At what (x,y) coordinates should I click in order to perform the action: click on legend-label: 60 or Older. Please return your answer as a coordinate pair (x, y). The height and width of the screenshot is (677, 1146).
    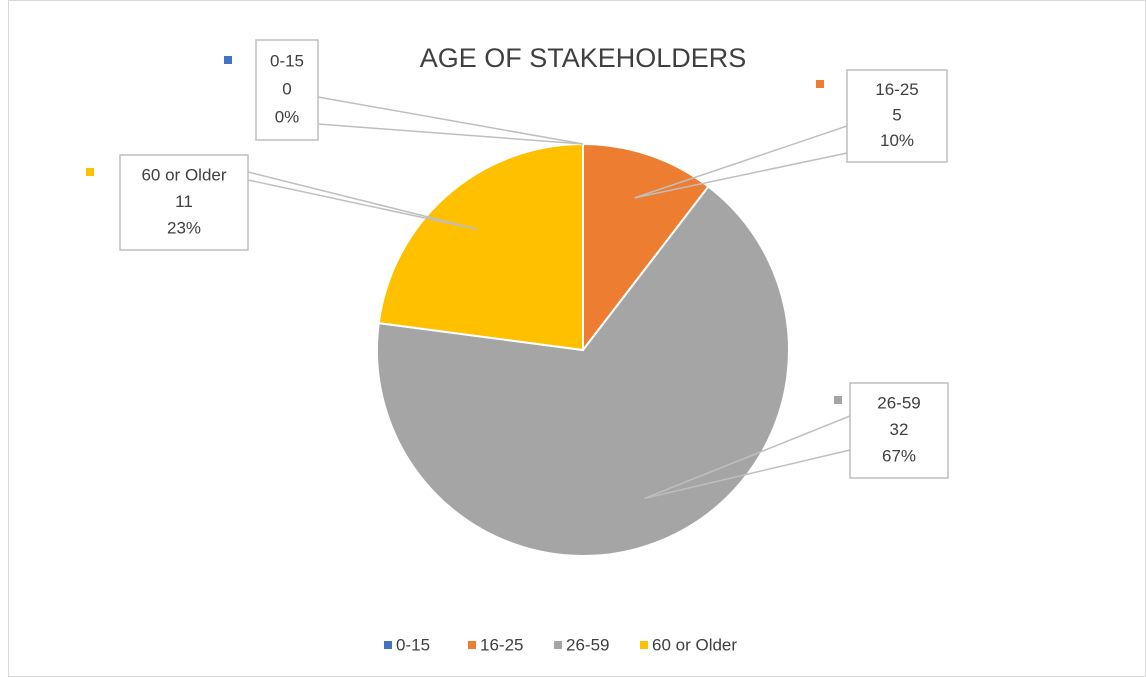
    Looking at the image, I should click on (694, 644).